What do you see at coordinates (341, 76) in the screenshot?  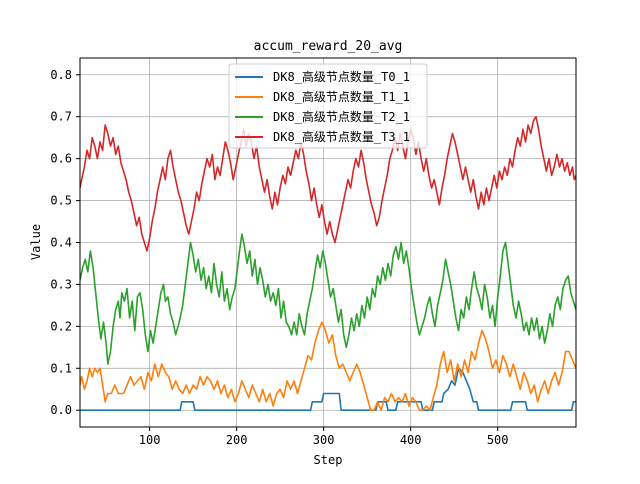 I see `legend-label: DK8_高级节点数量_T0_1` at bounding box center [341, 76].